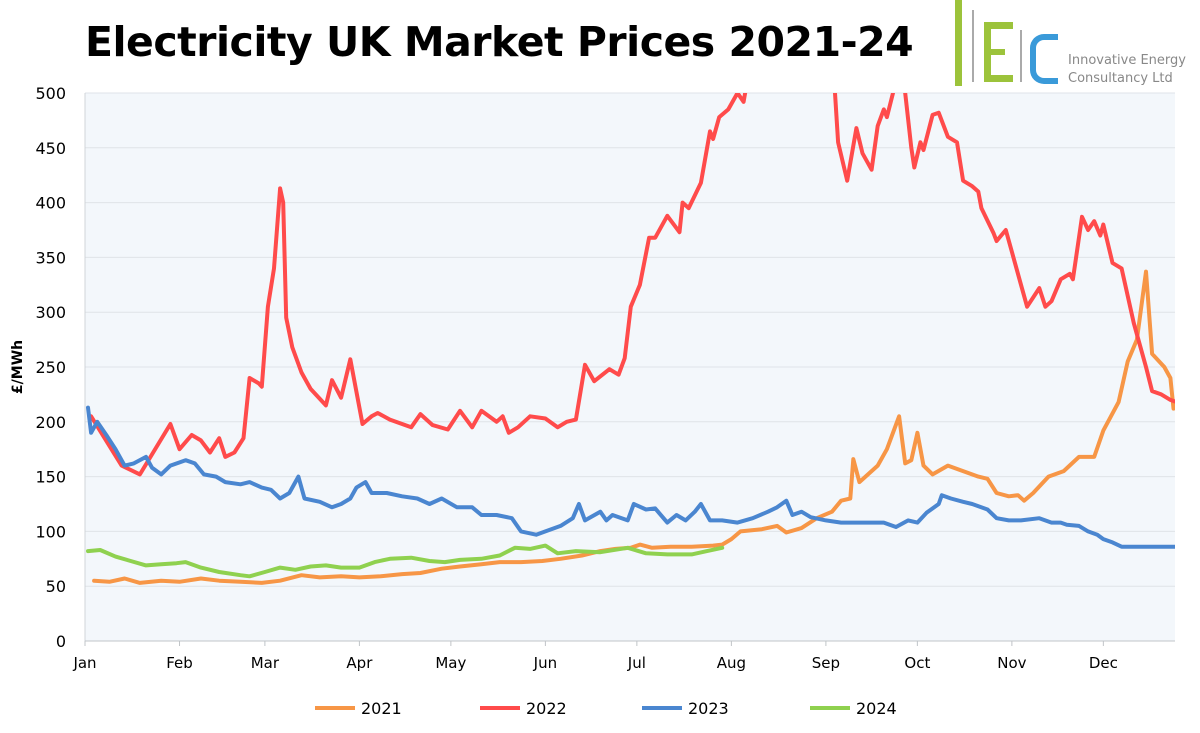  I want to click on x-tick-label: Apr, so click(359, 663).